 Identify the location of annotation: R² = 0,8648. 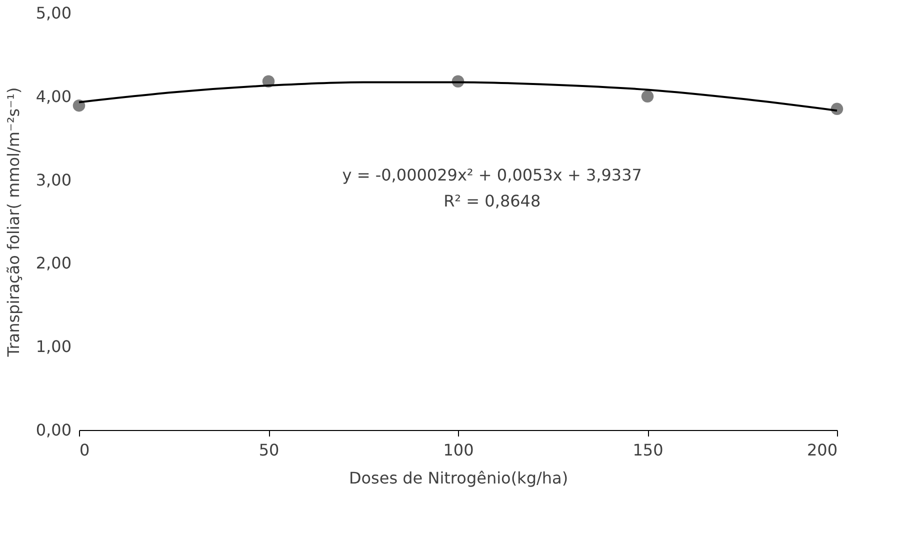
(492, 201).